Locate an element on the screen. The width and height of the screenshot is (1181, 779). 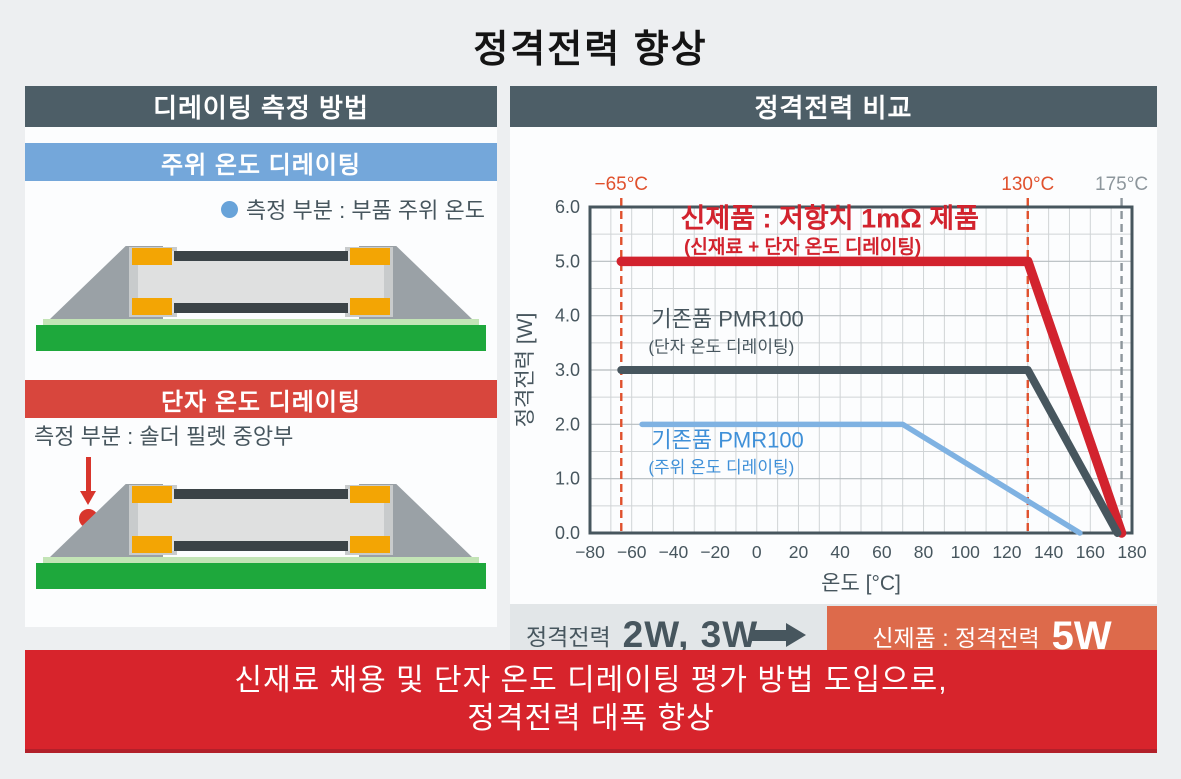
probe-arrowhead-icon is located at coordinates (88, 498).